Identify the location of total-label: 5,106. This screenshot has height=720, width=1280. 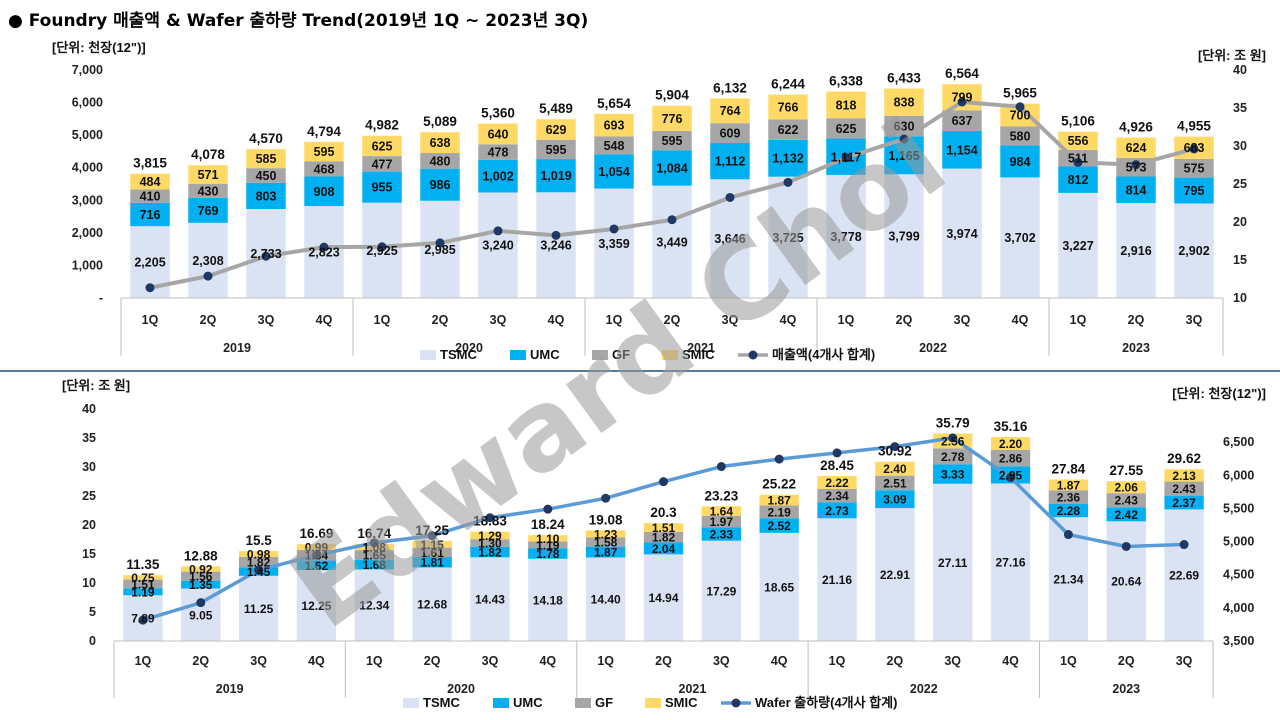
(1078, 121).